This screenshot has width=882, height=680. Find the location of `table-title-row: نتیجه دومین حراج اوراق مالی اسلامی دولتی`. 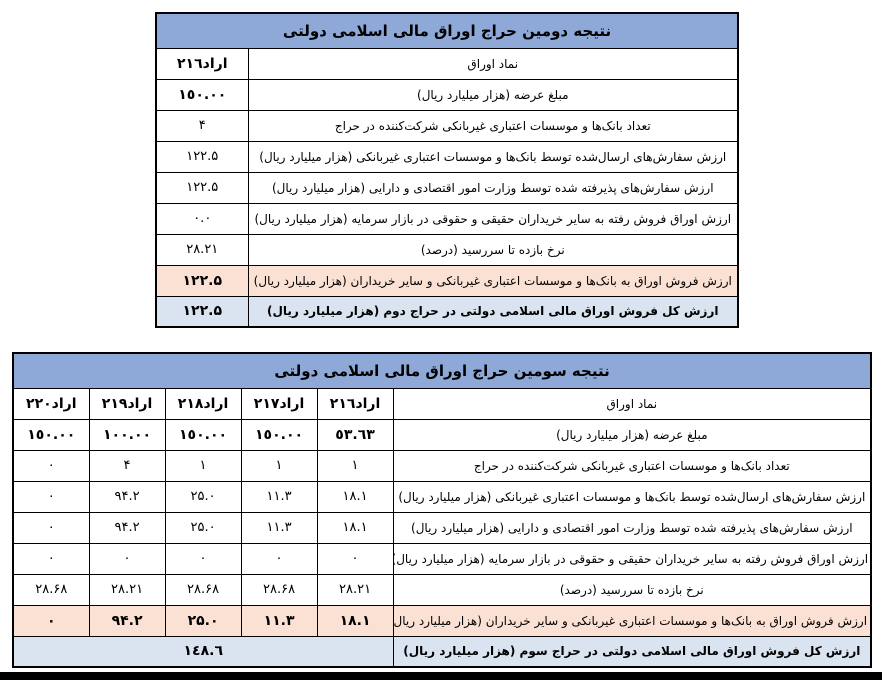

table-title-row: نتیجه دومین حراج اوراق مالی اسلامی دولتی is located at coordinates (447, 30).